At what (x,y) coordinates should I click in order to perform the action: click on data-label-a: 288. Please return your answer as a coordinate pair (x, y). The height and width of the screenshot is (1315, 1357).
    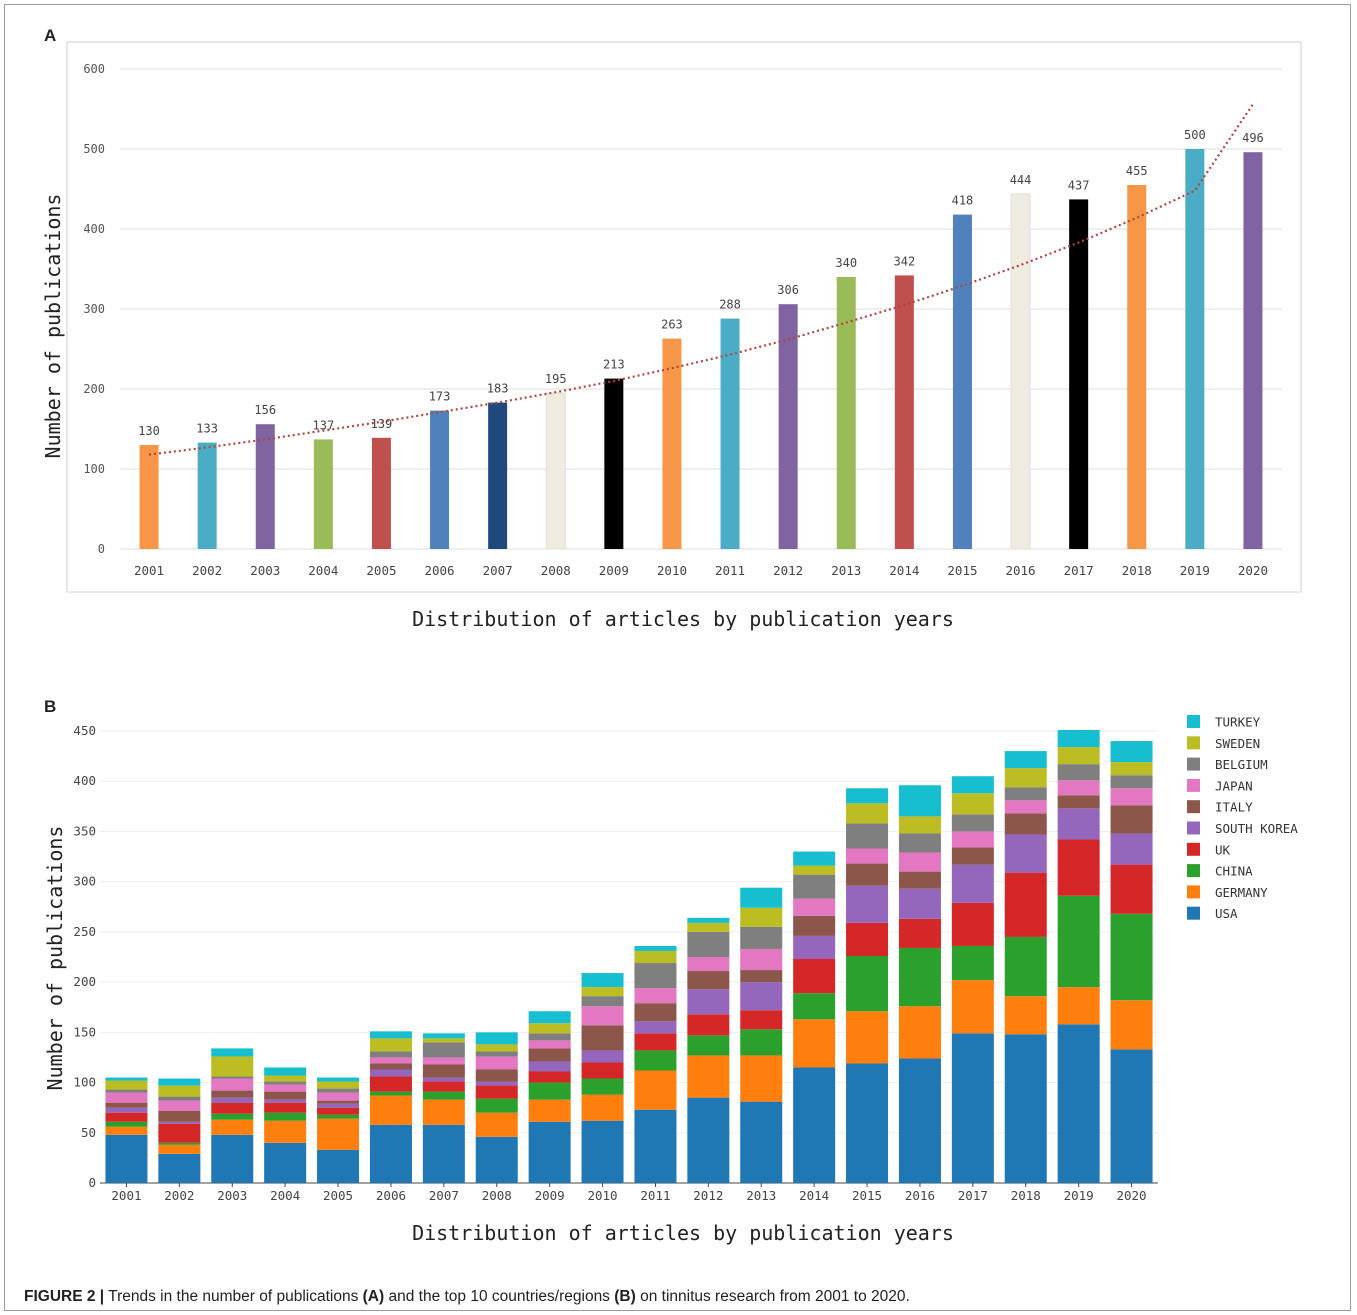
    Looking at the image, I should click on (730, 305).